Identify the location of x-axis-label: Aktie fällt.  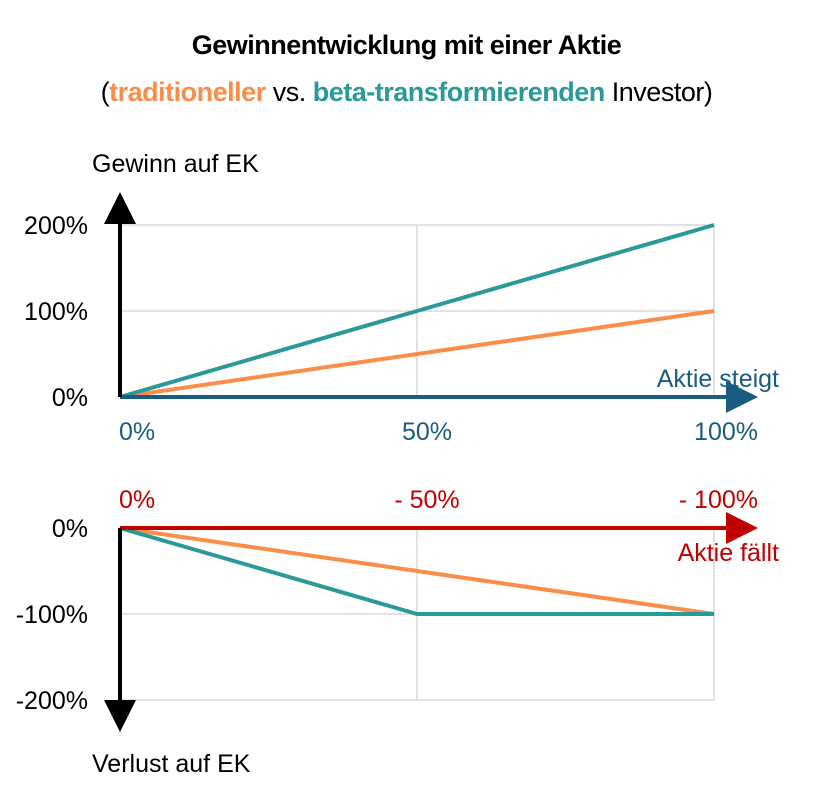
(728, 553).